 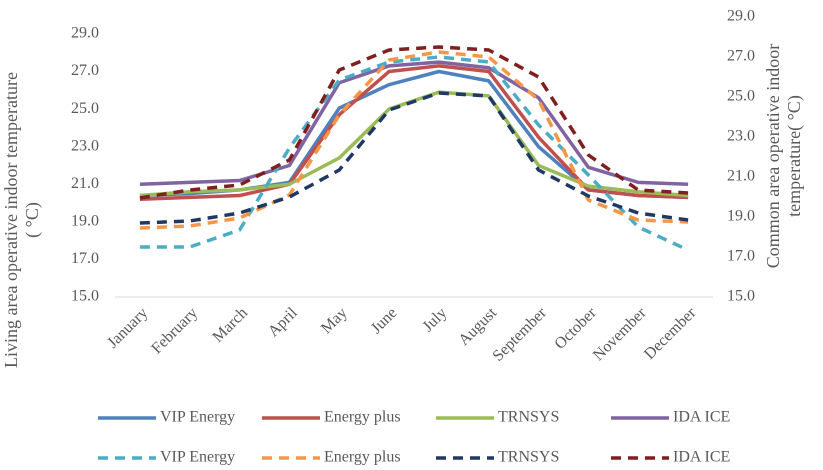 I want to click on y2-tick-label: 23.0, so click(x=741, y=136).